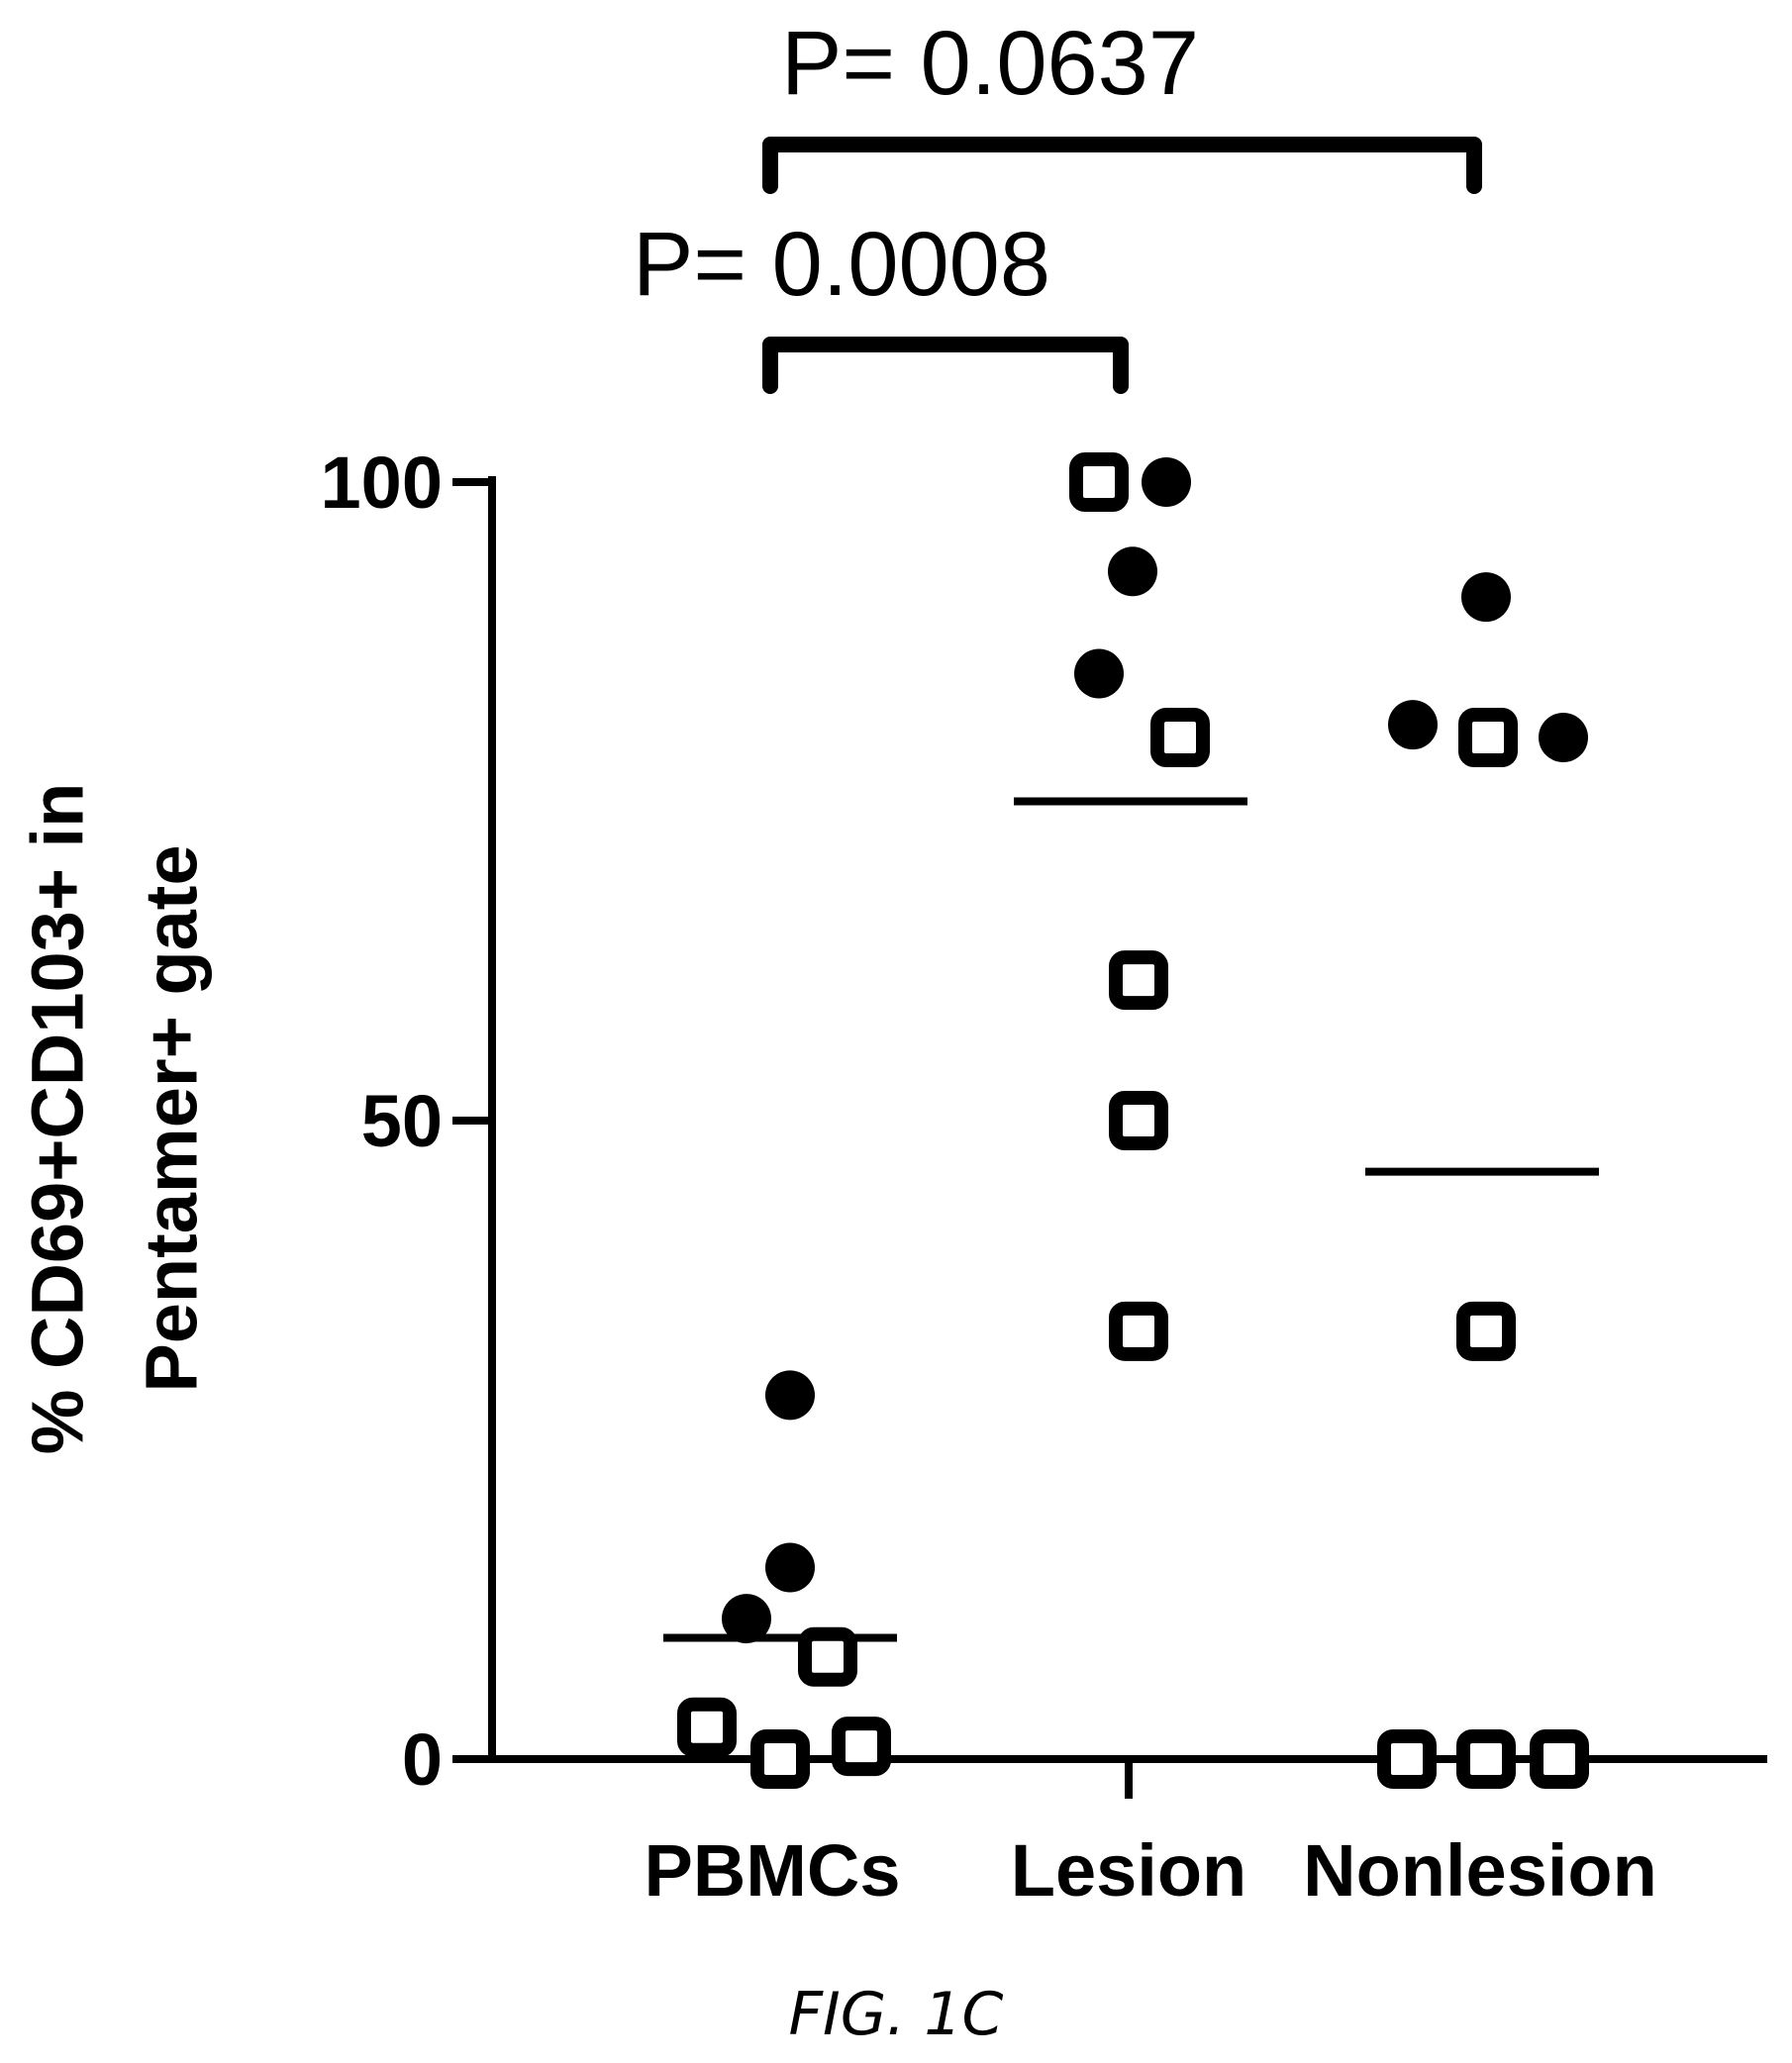 This screenshot has width=1792, height=2063. I want to click on p-value-label: P= 0.0008, so click(841, 264).